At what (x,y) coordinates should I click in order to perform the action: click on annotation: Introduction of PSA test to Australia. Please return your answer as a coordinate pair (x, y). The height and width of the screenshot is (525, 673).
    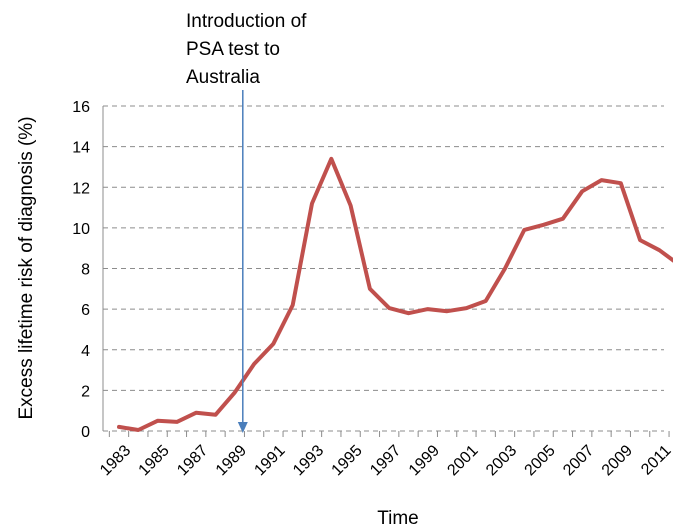
    Looking at the image, I should click on (246, 222).